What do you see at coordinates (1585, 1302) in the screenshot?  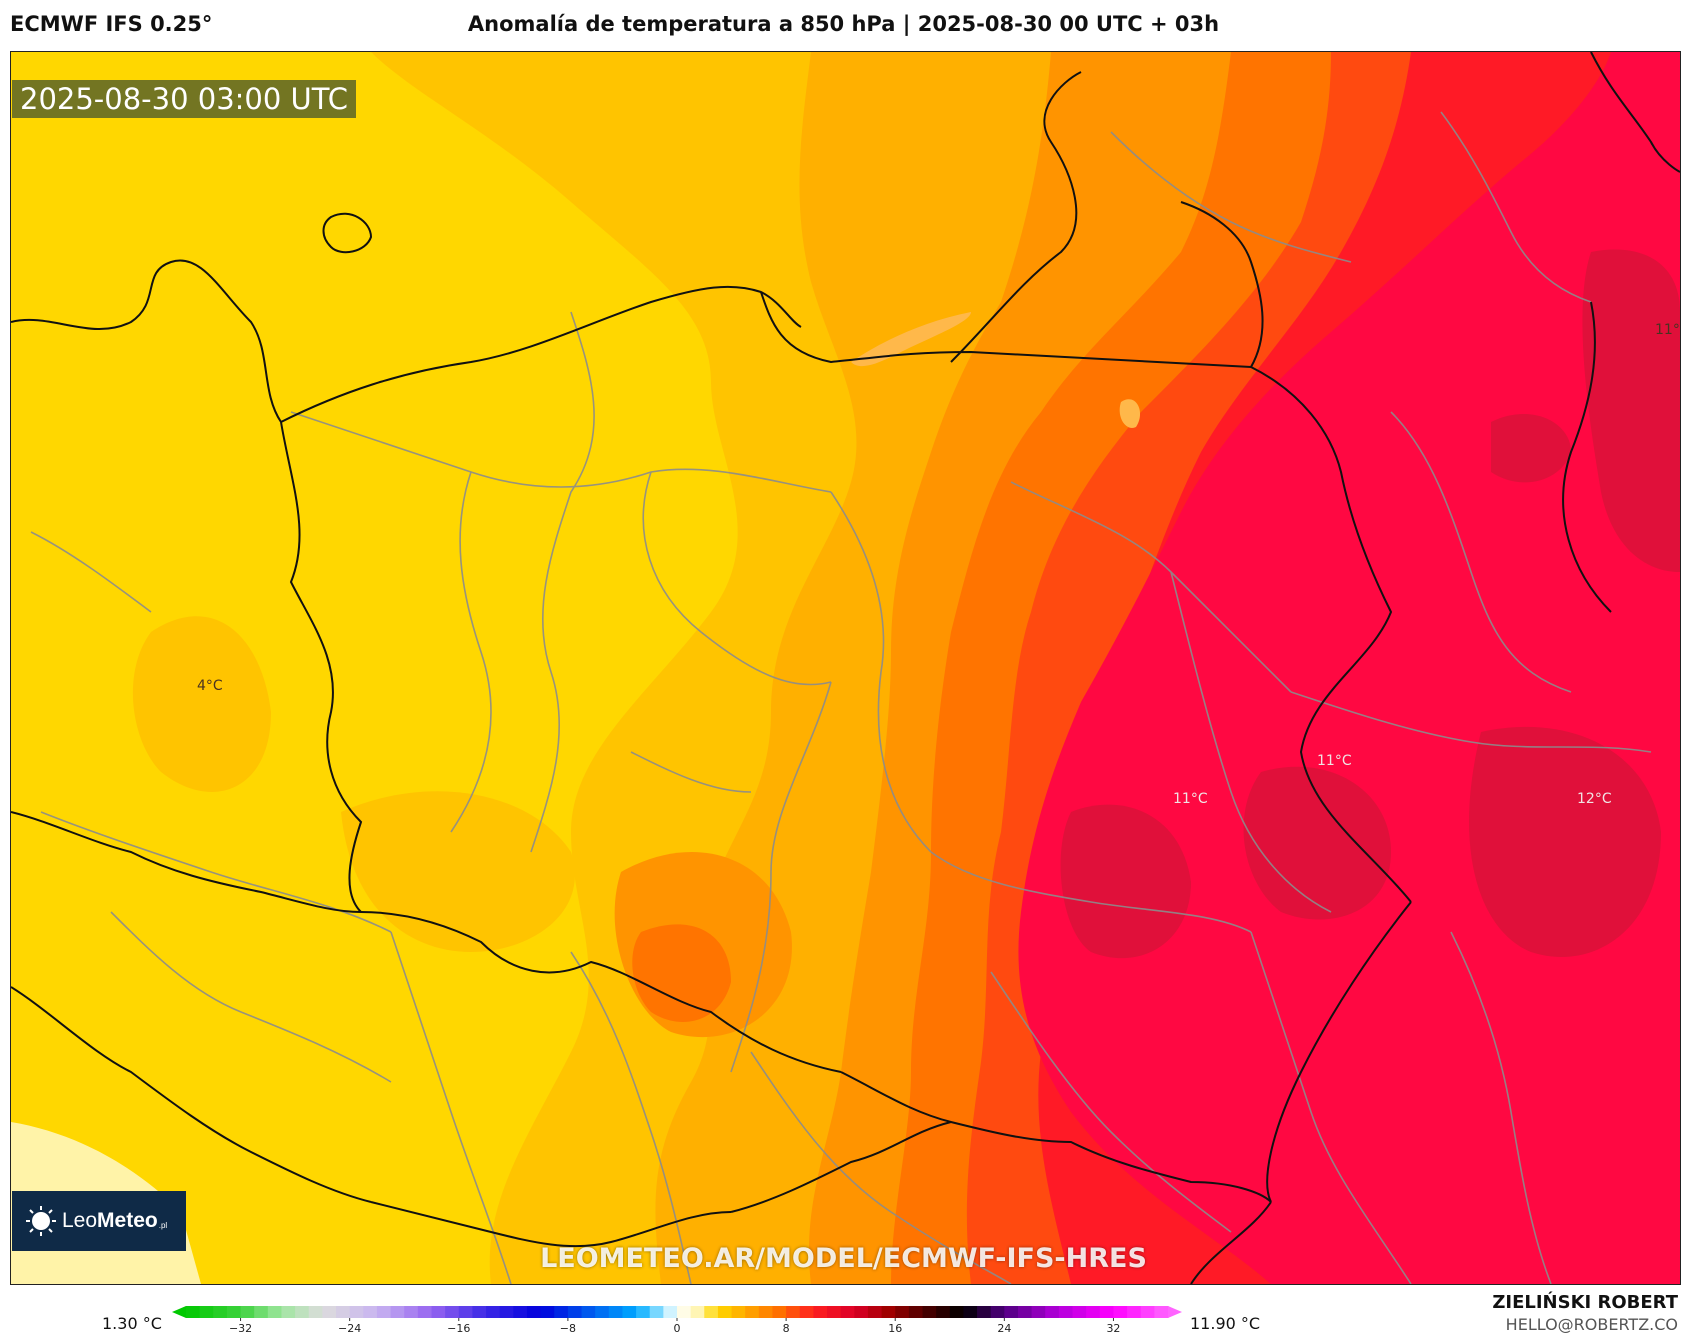 I see `author-name: ZIELIŃSKI ROBERT` at bounding box center [1585, 1302].